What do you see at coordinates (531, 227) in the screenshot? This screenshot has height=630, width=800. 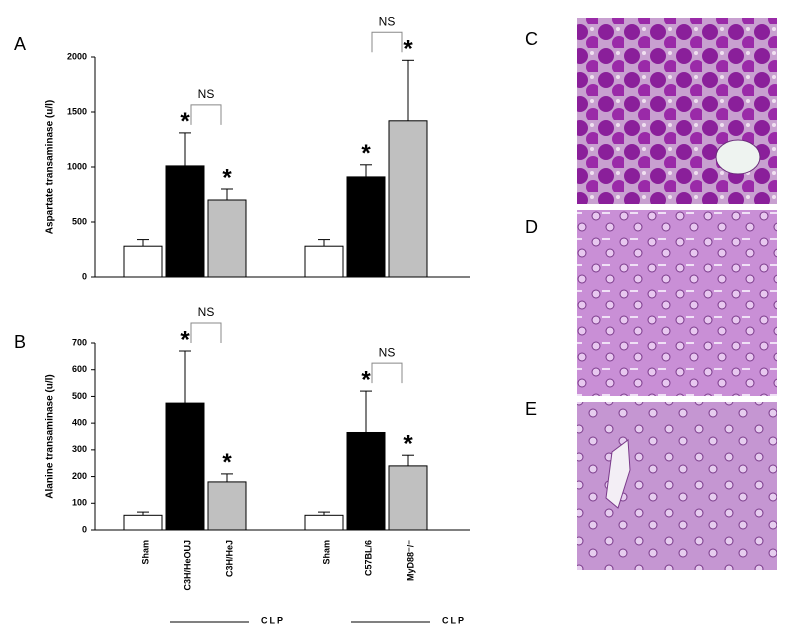 I see `panel-label: D` at bounding box center [531, 227].